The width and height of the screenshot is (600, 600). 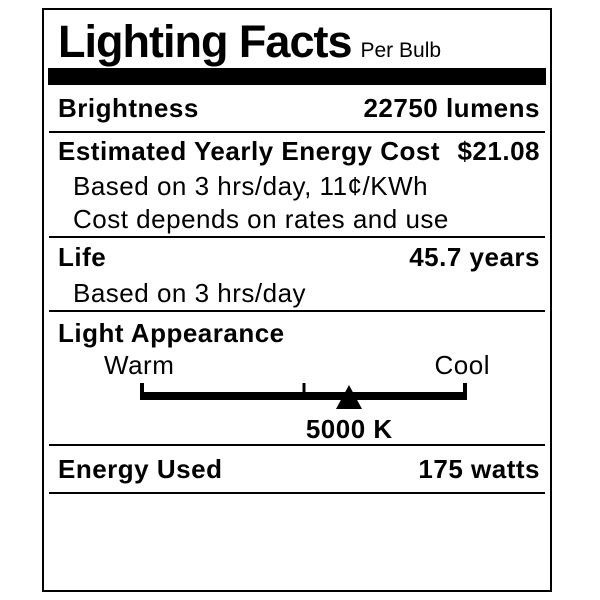 What do you see at coordinates (498, 151) in the screenshot?
I see `energy-cost-value: $21.08` at bounding box center [498, 151].